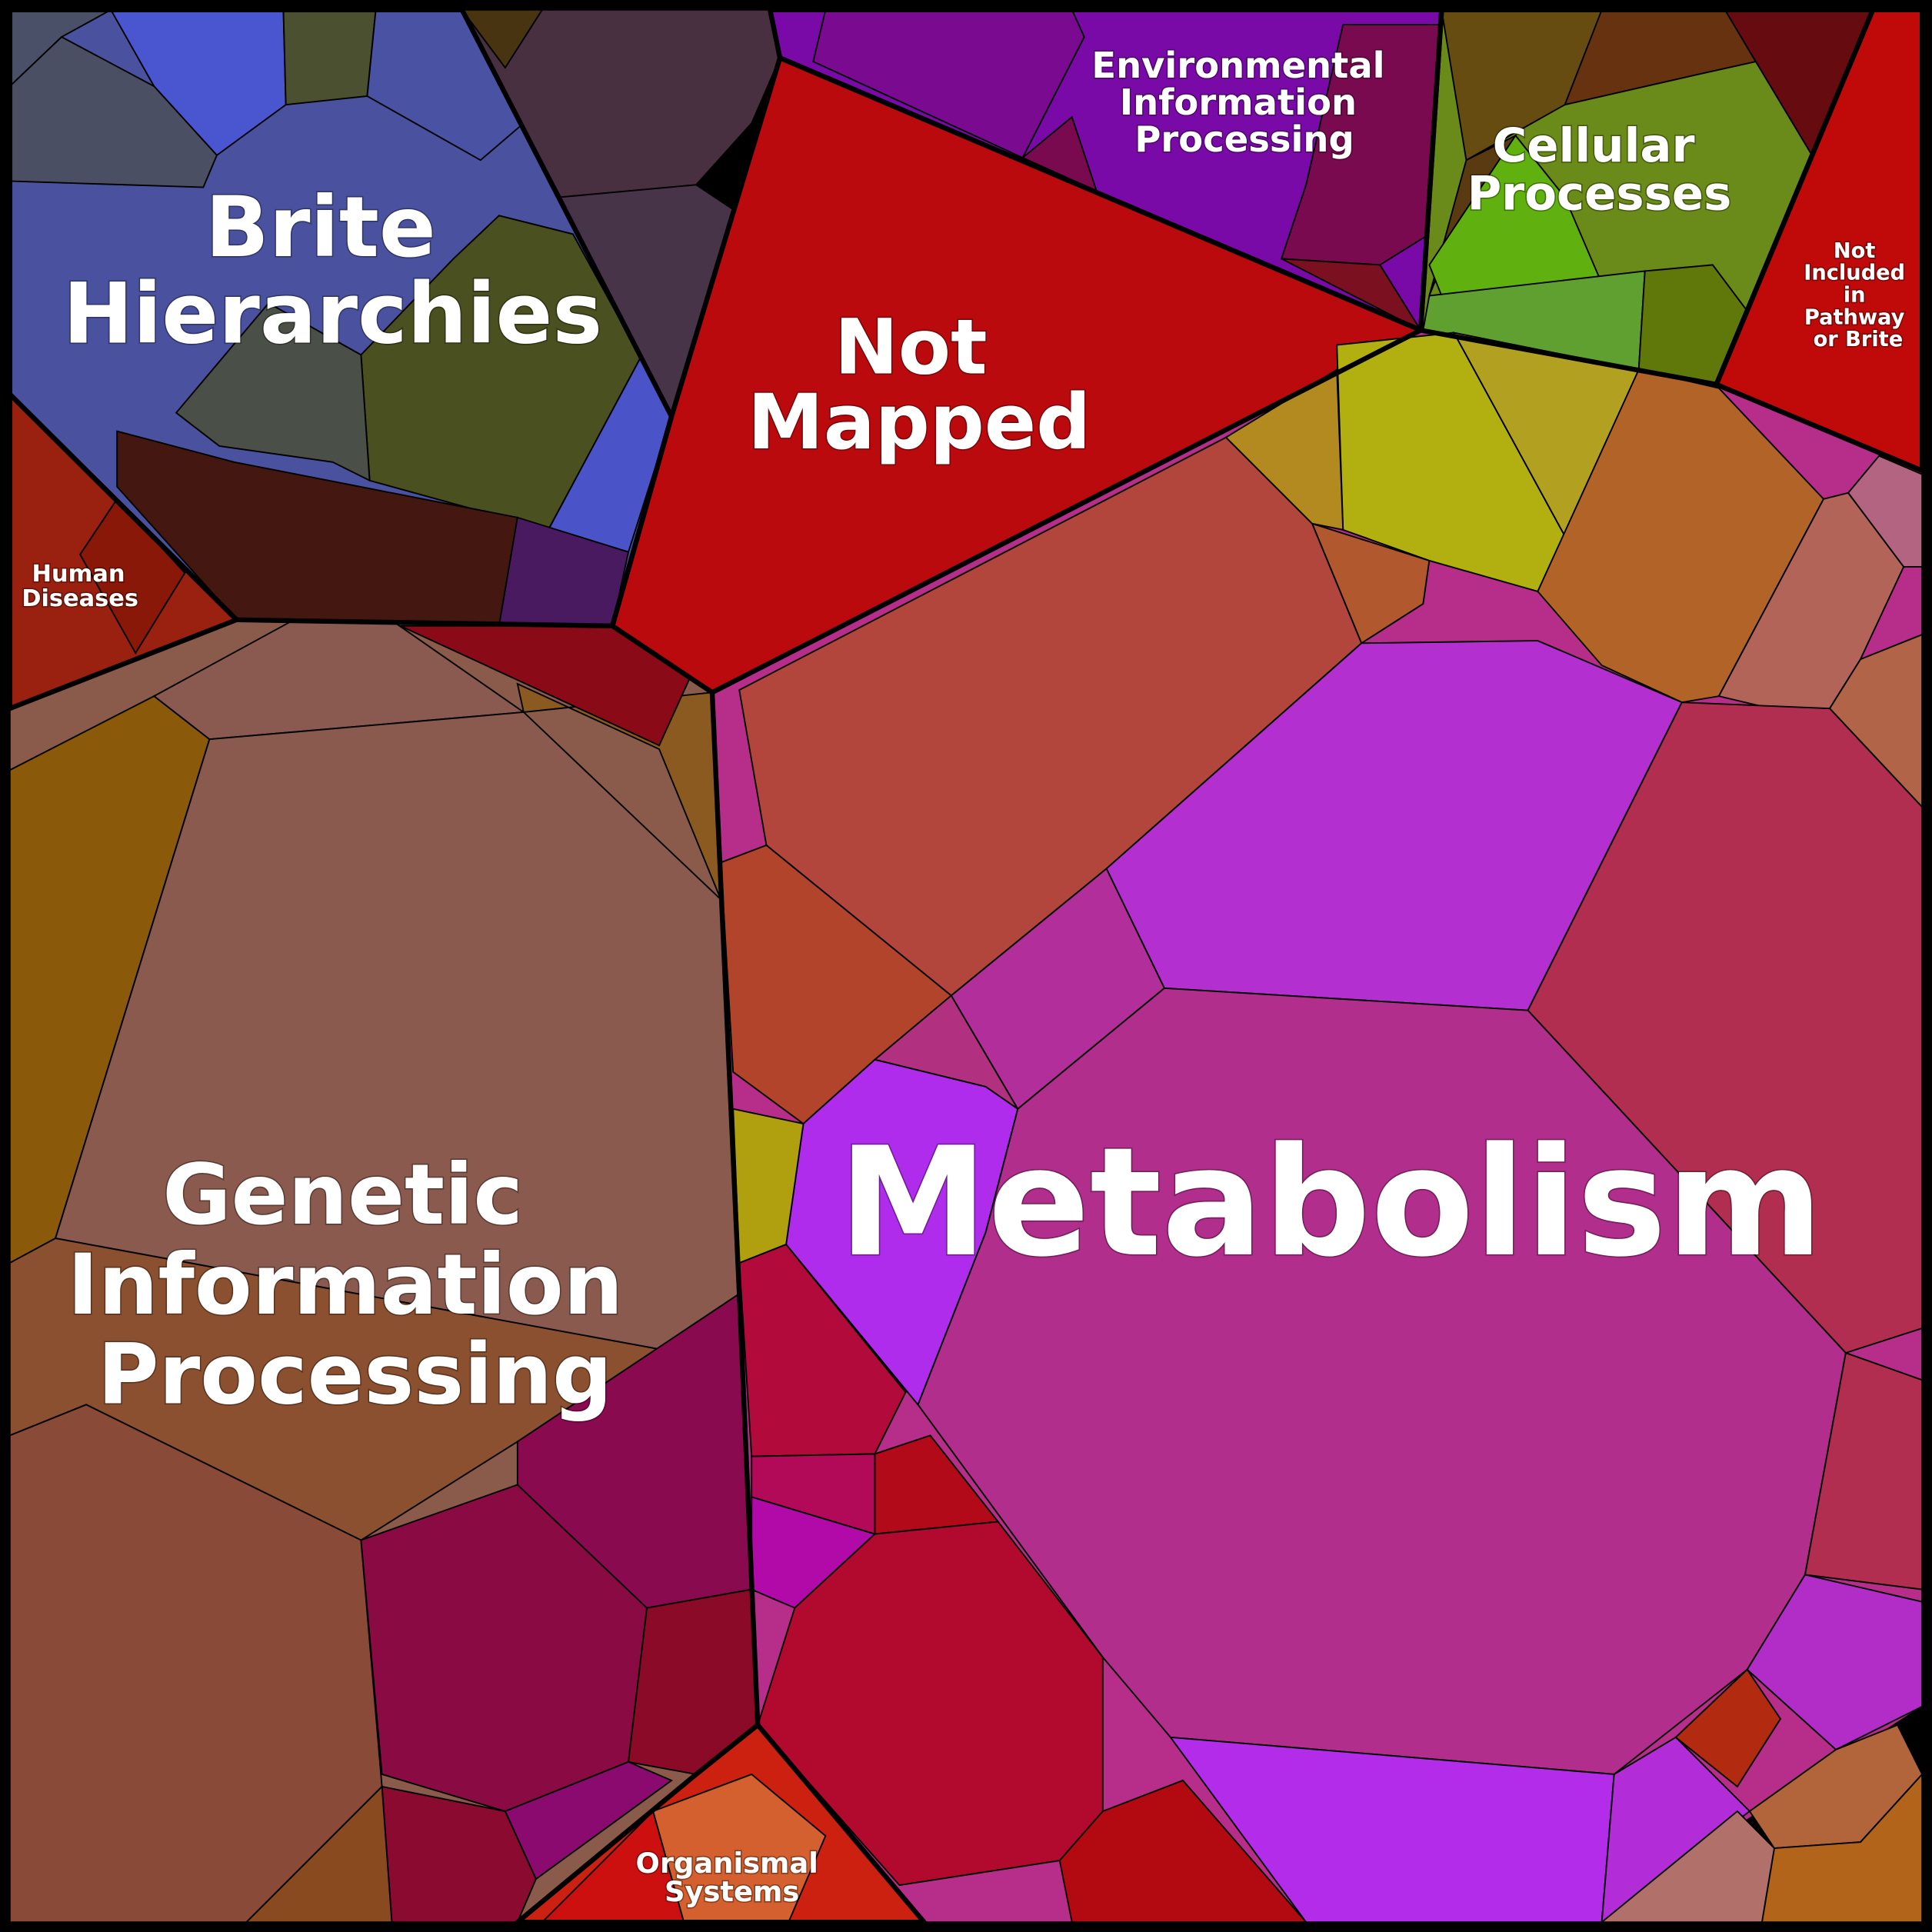  Describe the element at coordinates (732, 1891) in the screenshot. I see `label-line: Systems` at that location.